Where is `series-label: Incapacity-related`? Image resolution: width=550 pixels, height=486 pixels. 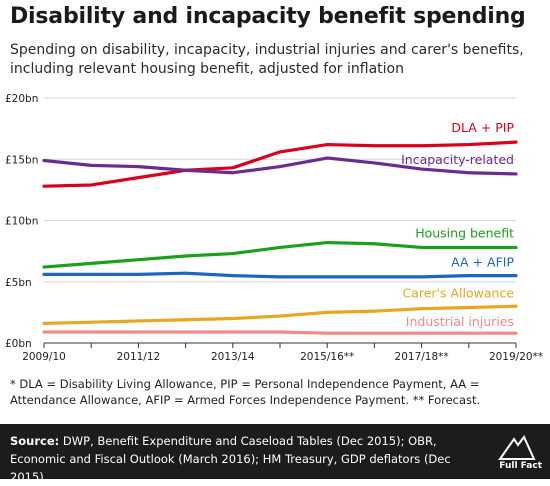
series-label: Incapacity-related is located at coordinates (457, 159).